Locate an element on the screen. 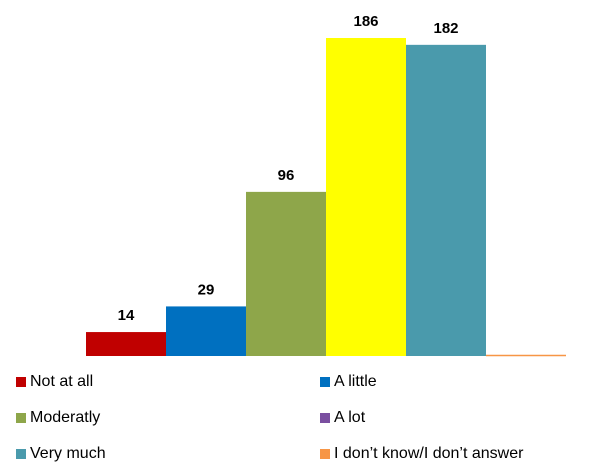  data-label-3: 186 is located at coordinates (365, 21).